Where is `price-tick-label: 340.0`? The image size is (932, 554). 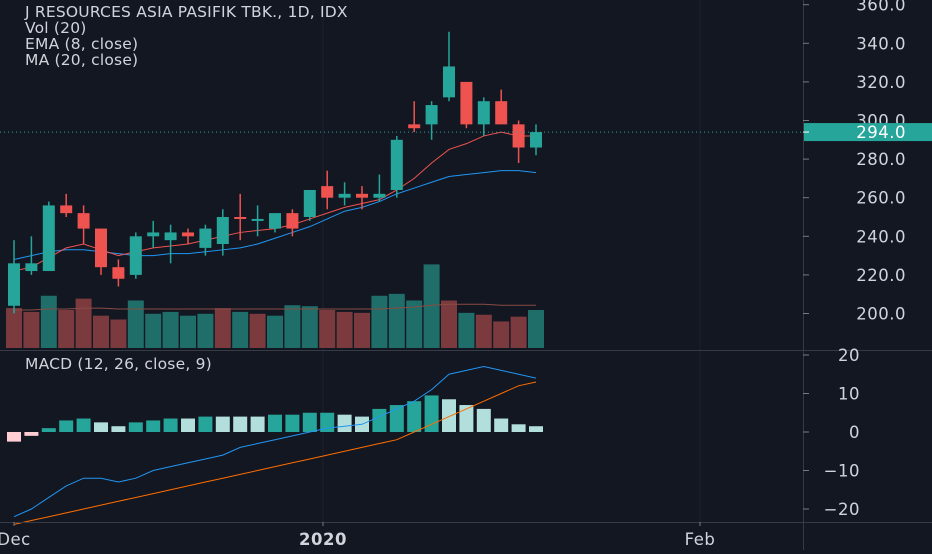 price-tick-label: 340.0 is located at coordinates (881, 43).